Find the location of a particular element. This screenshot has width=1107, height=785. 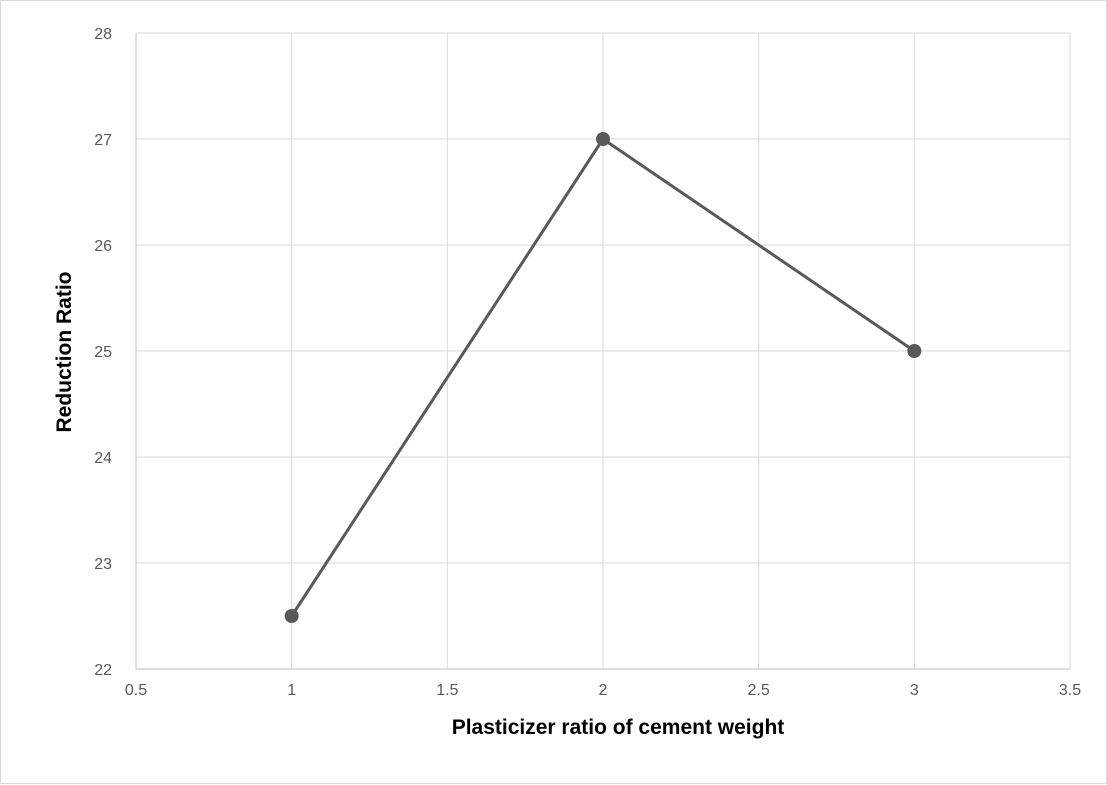

y-tick-labels: 22 23 24 25 26 27 28 is located at coordinates (103, 352).